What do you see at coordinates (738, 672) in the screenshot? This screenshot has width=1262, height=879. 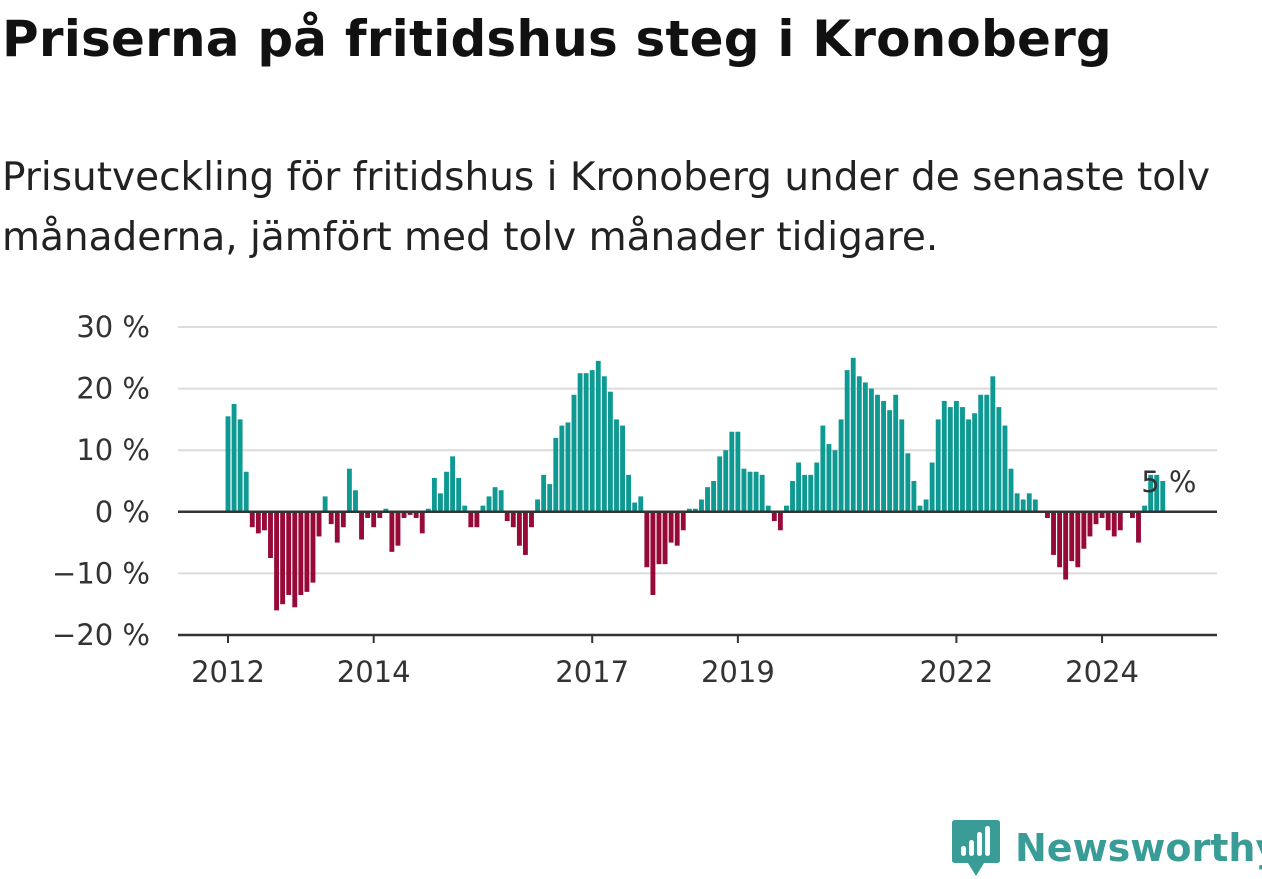 I see `x-tick-label: 2019` at bounding box center [738, 672].